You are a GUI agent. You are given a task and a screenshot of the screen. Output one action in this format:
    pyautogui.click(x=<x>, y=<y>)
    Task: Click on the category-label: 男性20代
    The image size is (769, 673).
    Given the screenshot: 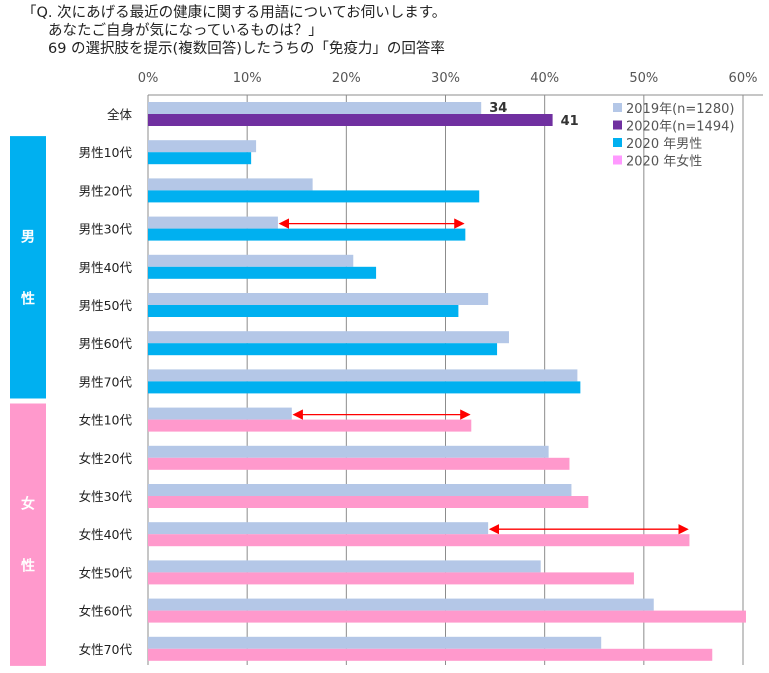 What is the action you would take?
    pyautogui.click(x=106, y=190)
    